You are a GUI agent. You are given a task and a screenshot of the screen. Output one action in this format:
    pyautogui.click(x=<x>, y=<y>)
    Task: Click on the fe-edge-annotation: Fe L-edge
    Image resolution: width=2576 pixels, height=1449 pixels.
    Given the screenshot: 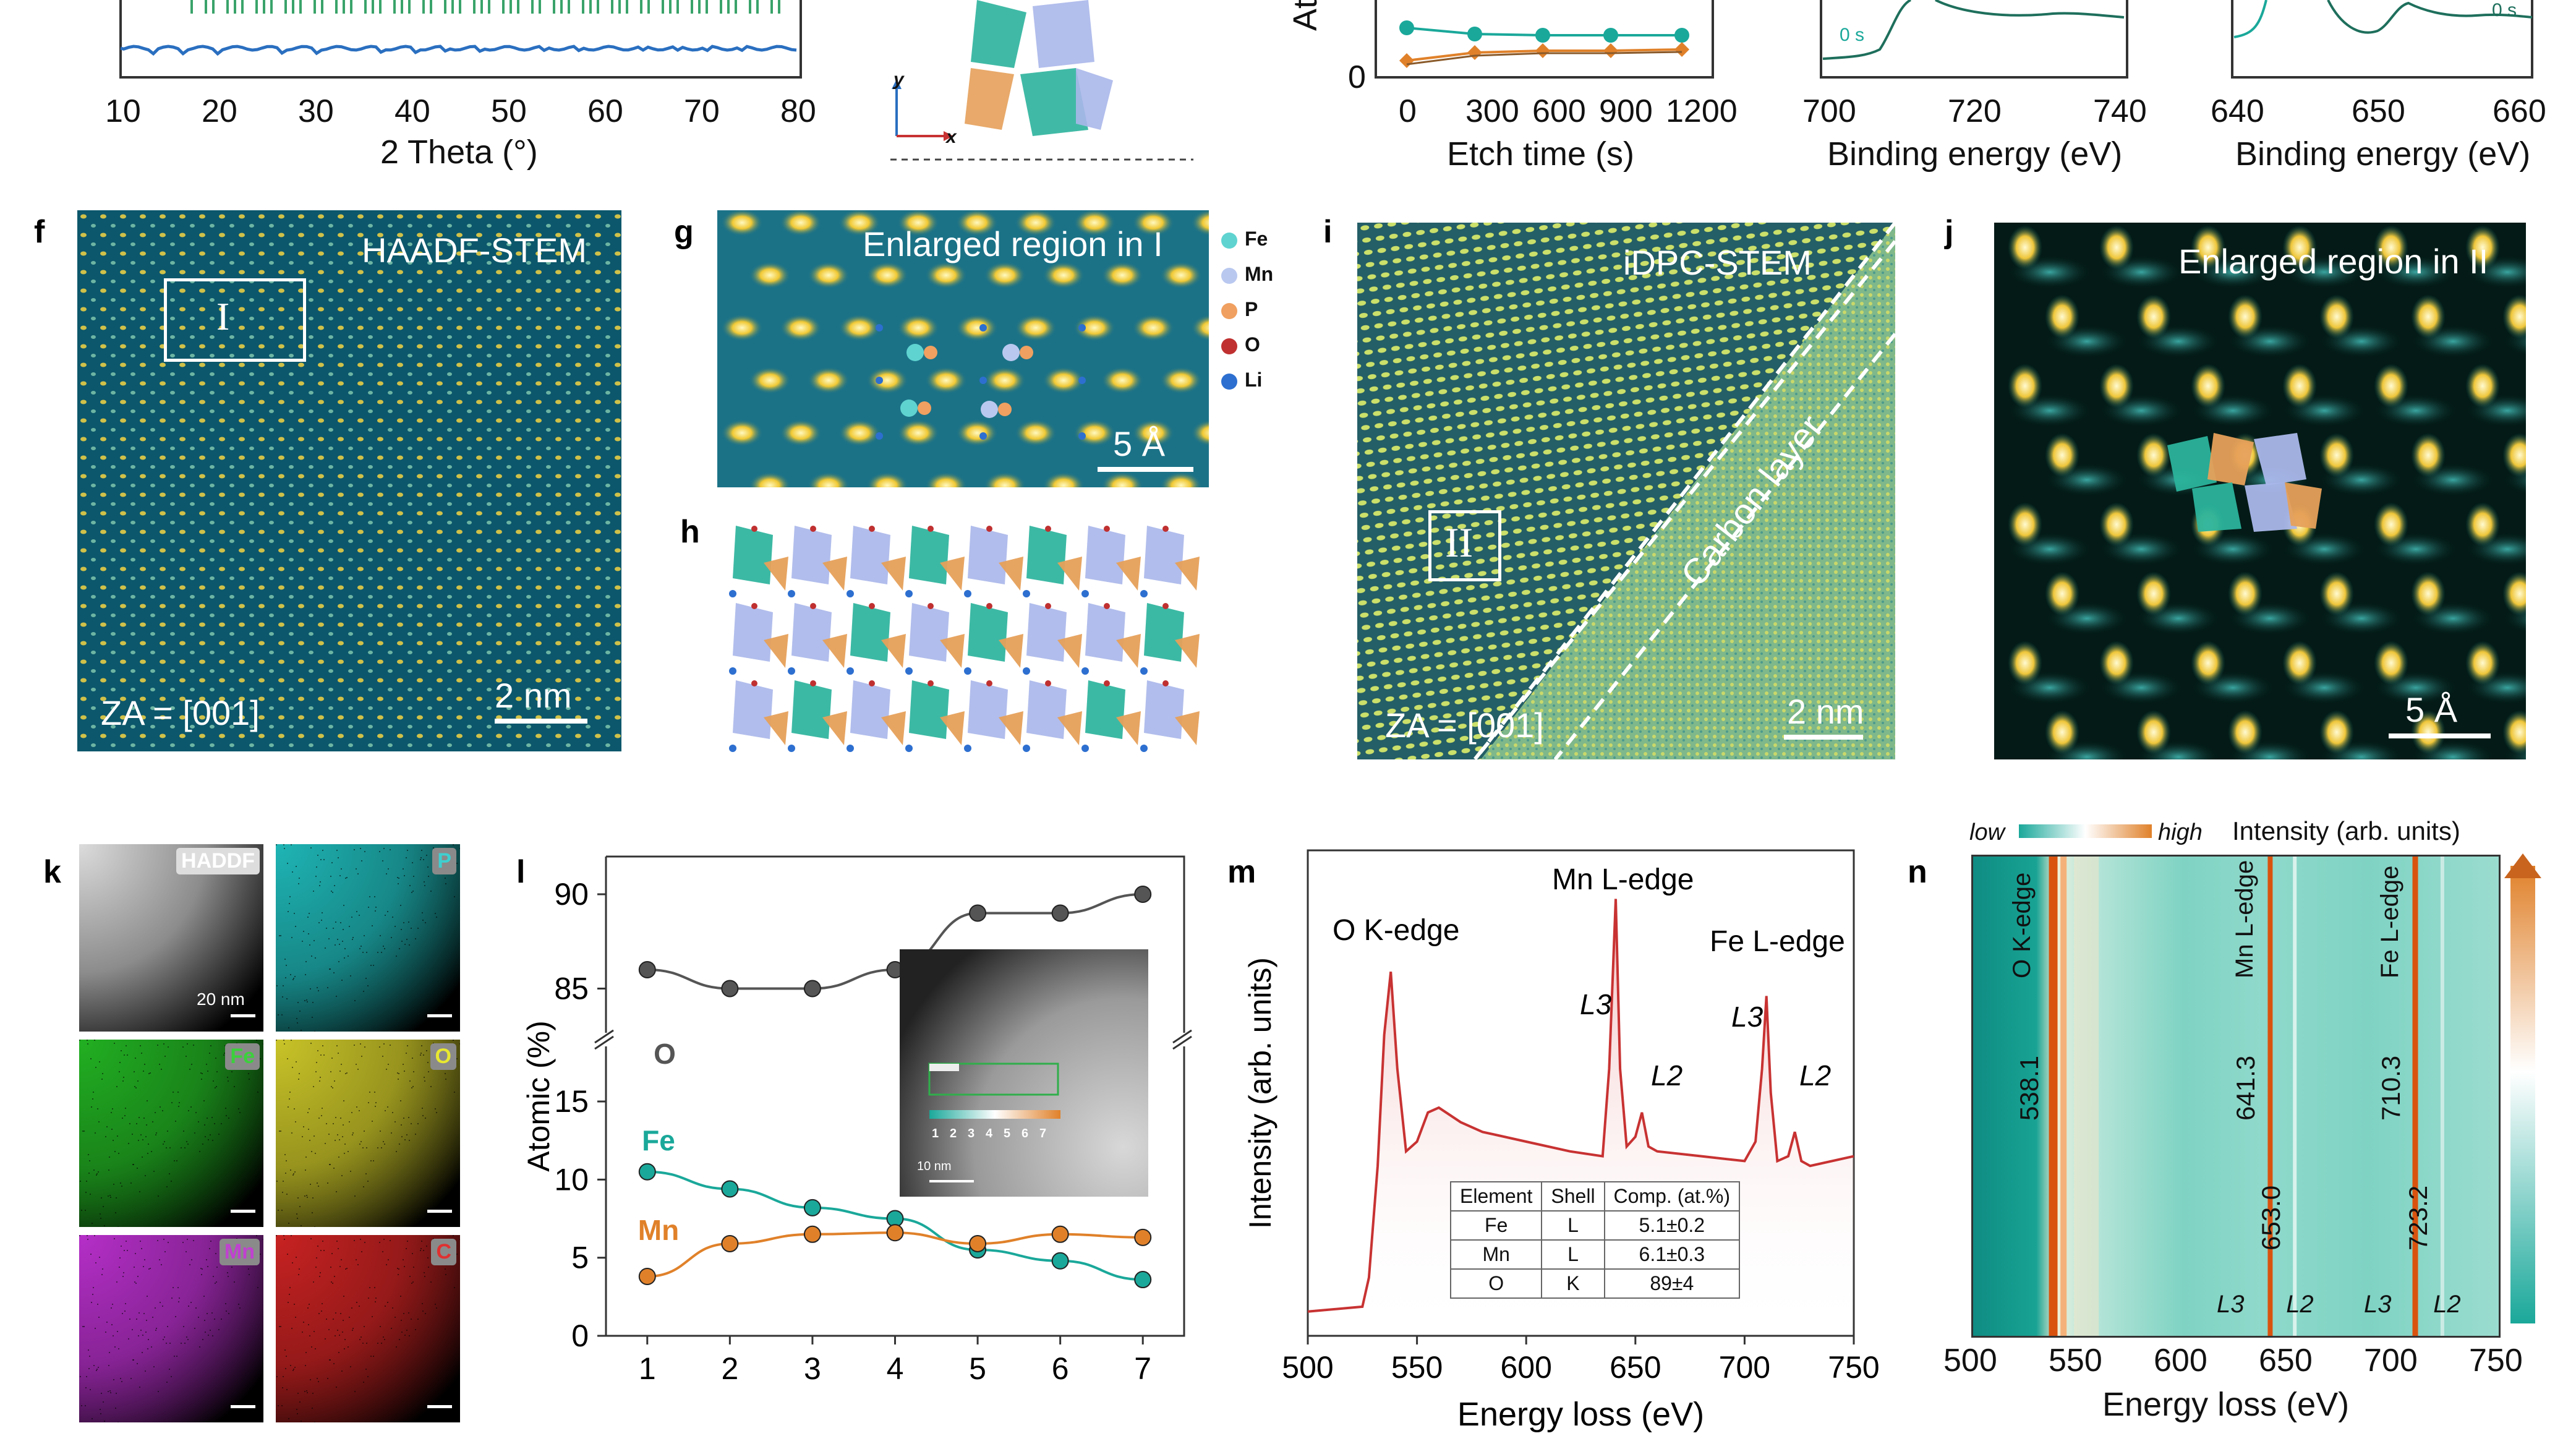 What is the action you would take?
    pyautogui.click(x=1777, y=941)
    